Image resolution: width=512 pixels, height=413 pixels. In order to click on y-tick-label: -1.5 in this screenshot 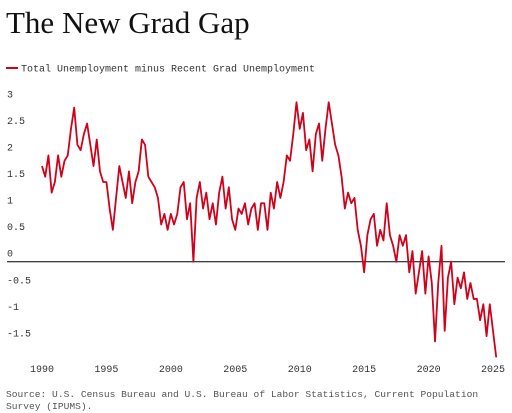, I will do `click(19, 334)`.